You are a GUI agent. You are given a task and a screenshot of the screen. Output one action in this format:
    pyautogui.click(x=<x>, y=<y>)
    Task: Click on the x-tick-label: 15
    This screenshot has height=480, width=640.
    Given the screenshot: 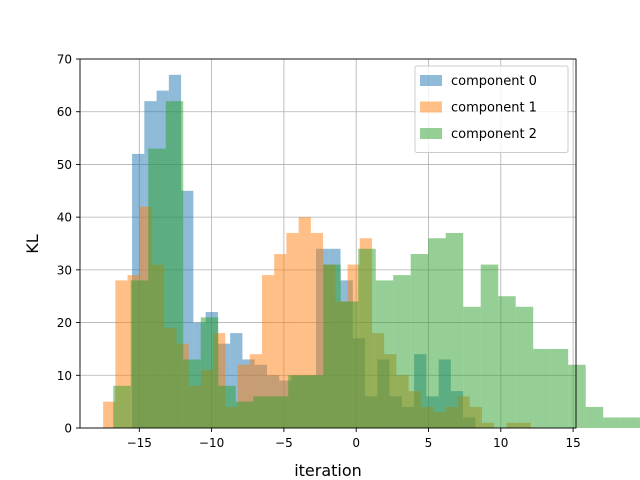 What is the action you would take?
    pyautogui.click(x=572, y=443)
    